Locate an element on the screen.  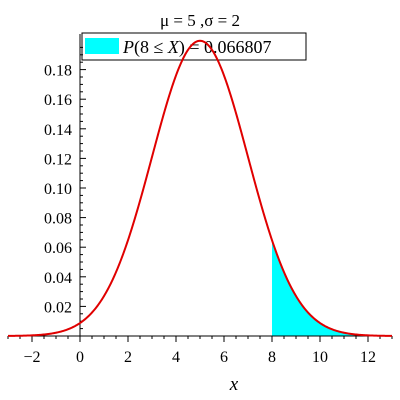
y-tick-label: 0.04 is located at coordinates (58, 278).